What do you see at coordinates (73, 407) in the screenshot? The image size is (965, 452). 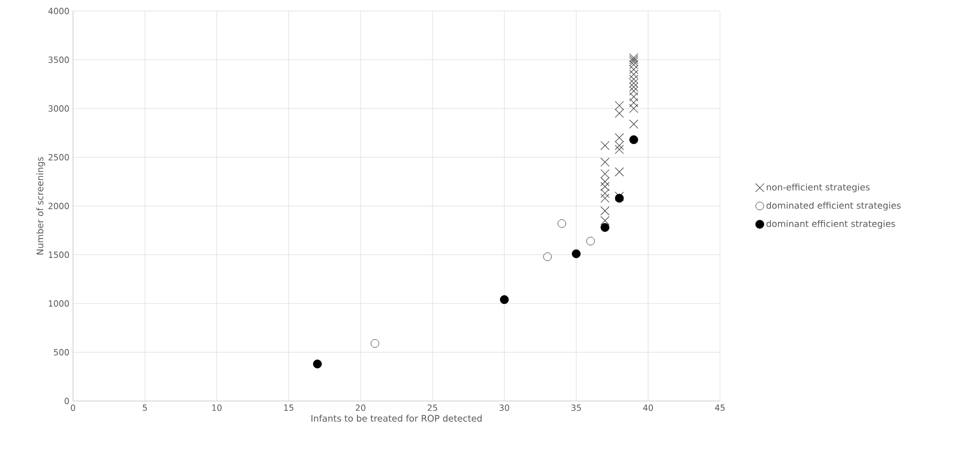 I see `x-tick-label: 0` at bounding box center [73, 407].